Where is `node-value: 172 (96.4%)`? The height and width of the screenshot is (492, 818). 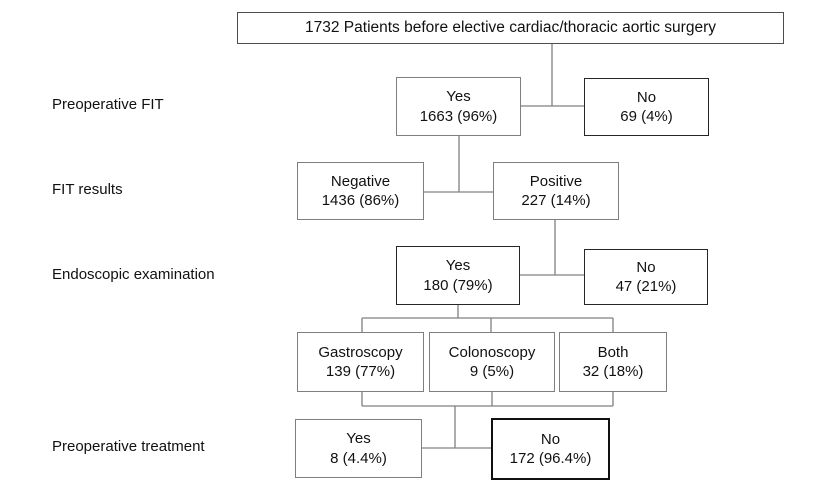 node-value: 172 (96.4%) is located at coordinates (550, 458).